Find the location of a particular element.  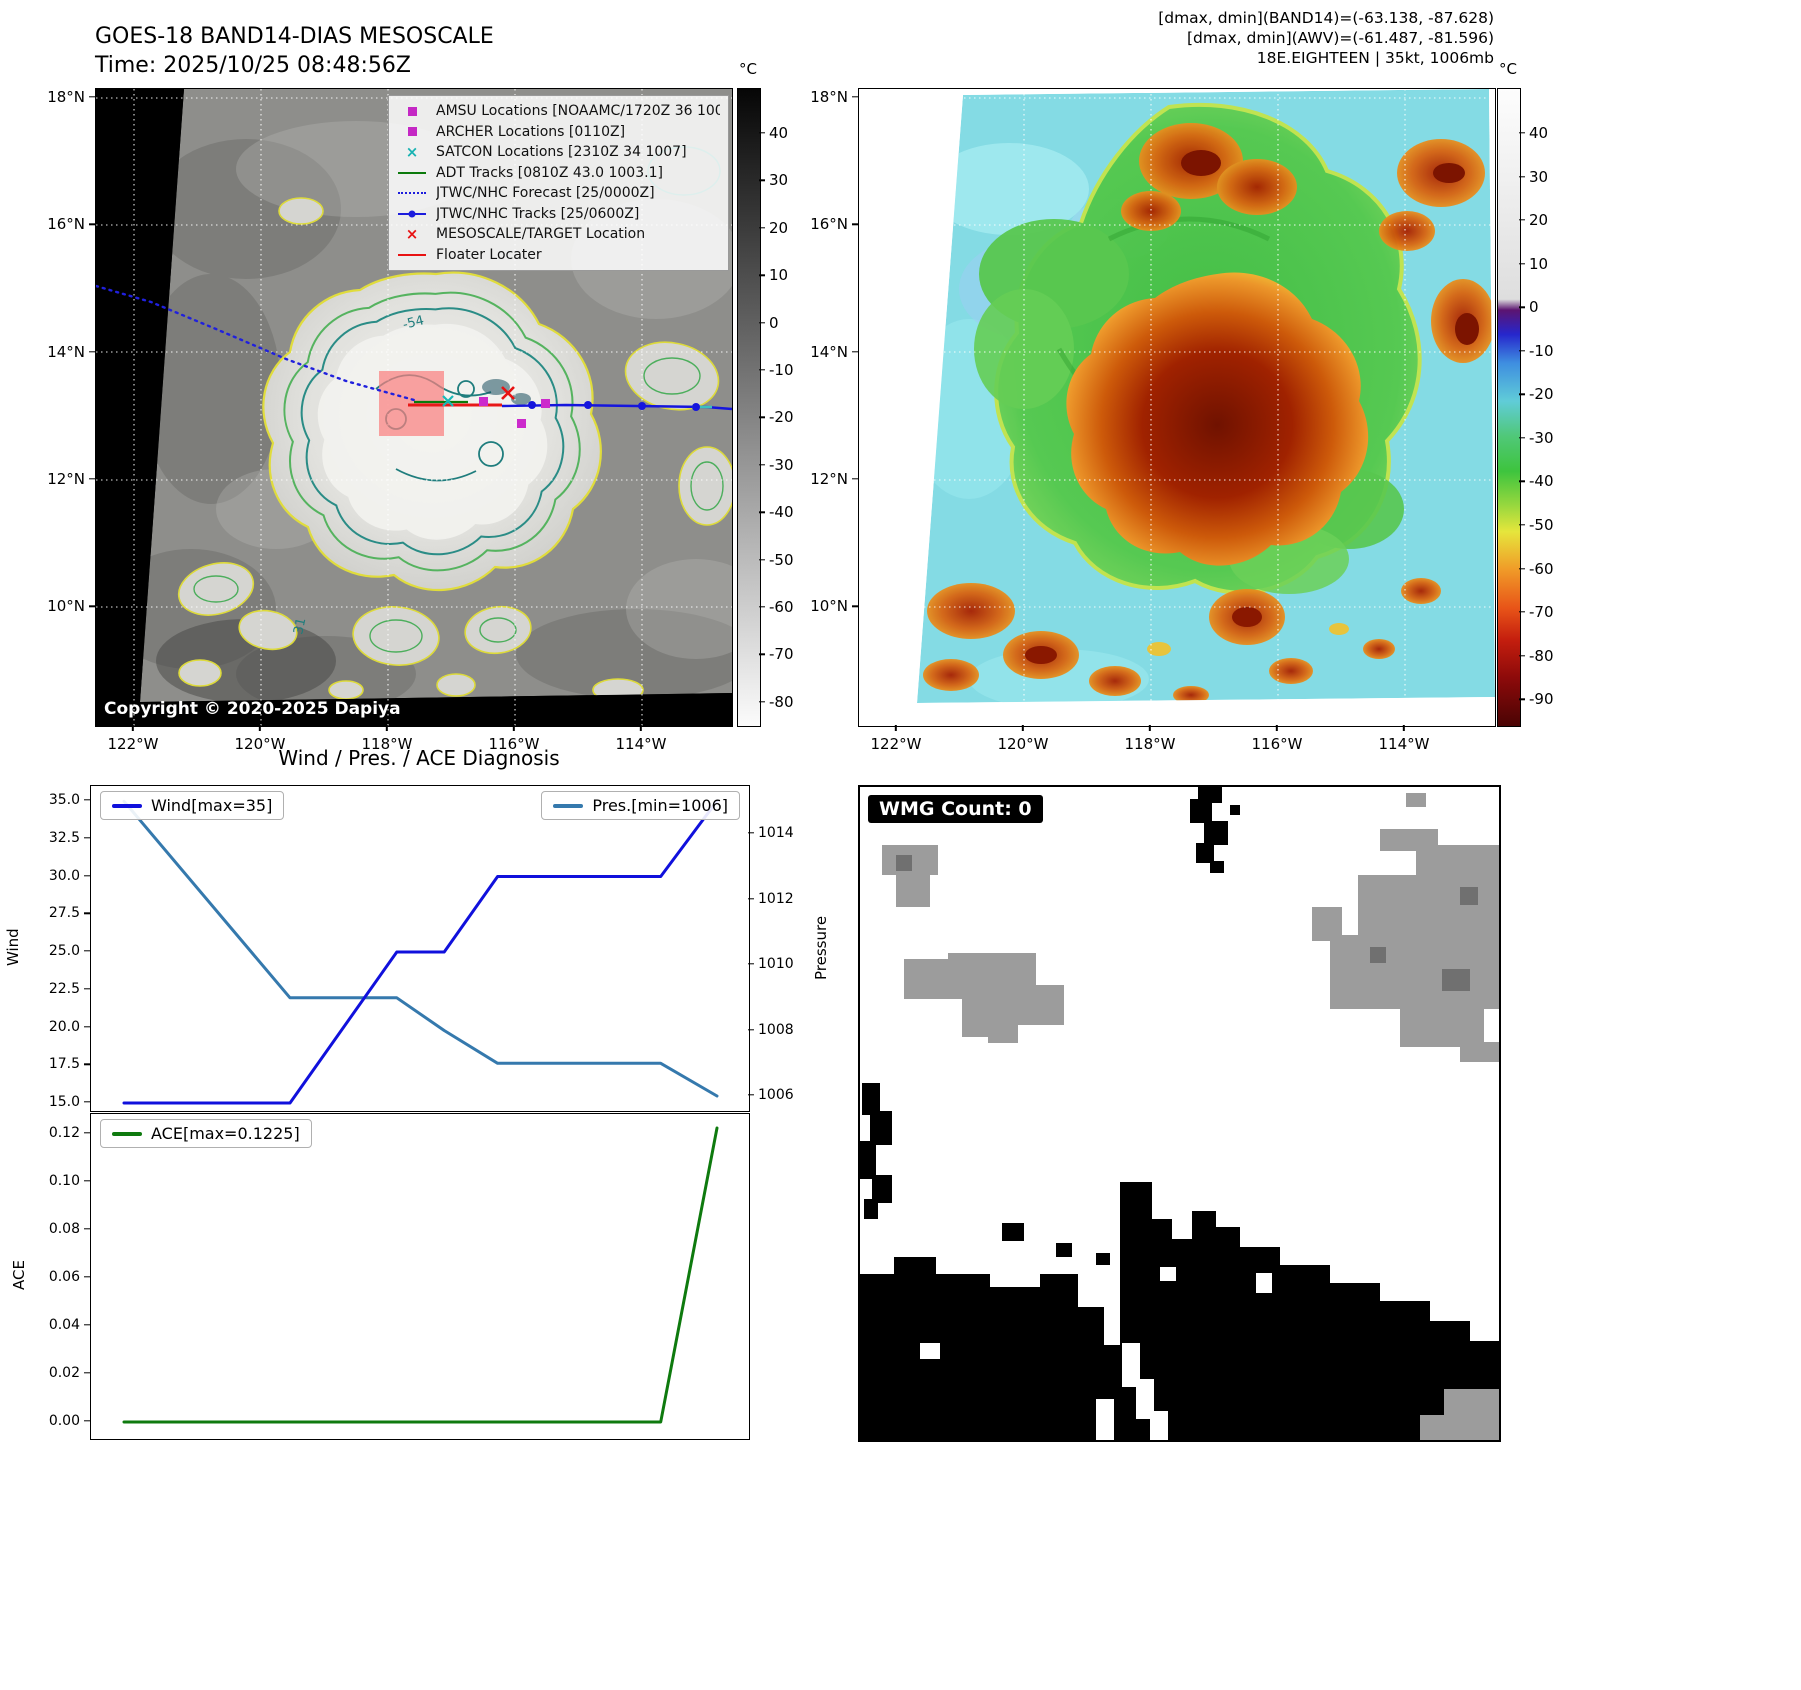

awv-colorbar-axis-tick: 20 is located at coordinates (1539, 220).